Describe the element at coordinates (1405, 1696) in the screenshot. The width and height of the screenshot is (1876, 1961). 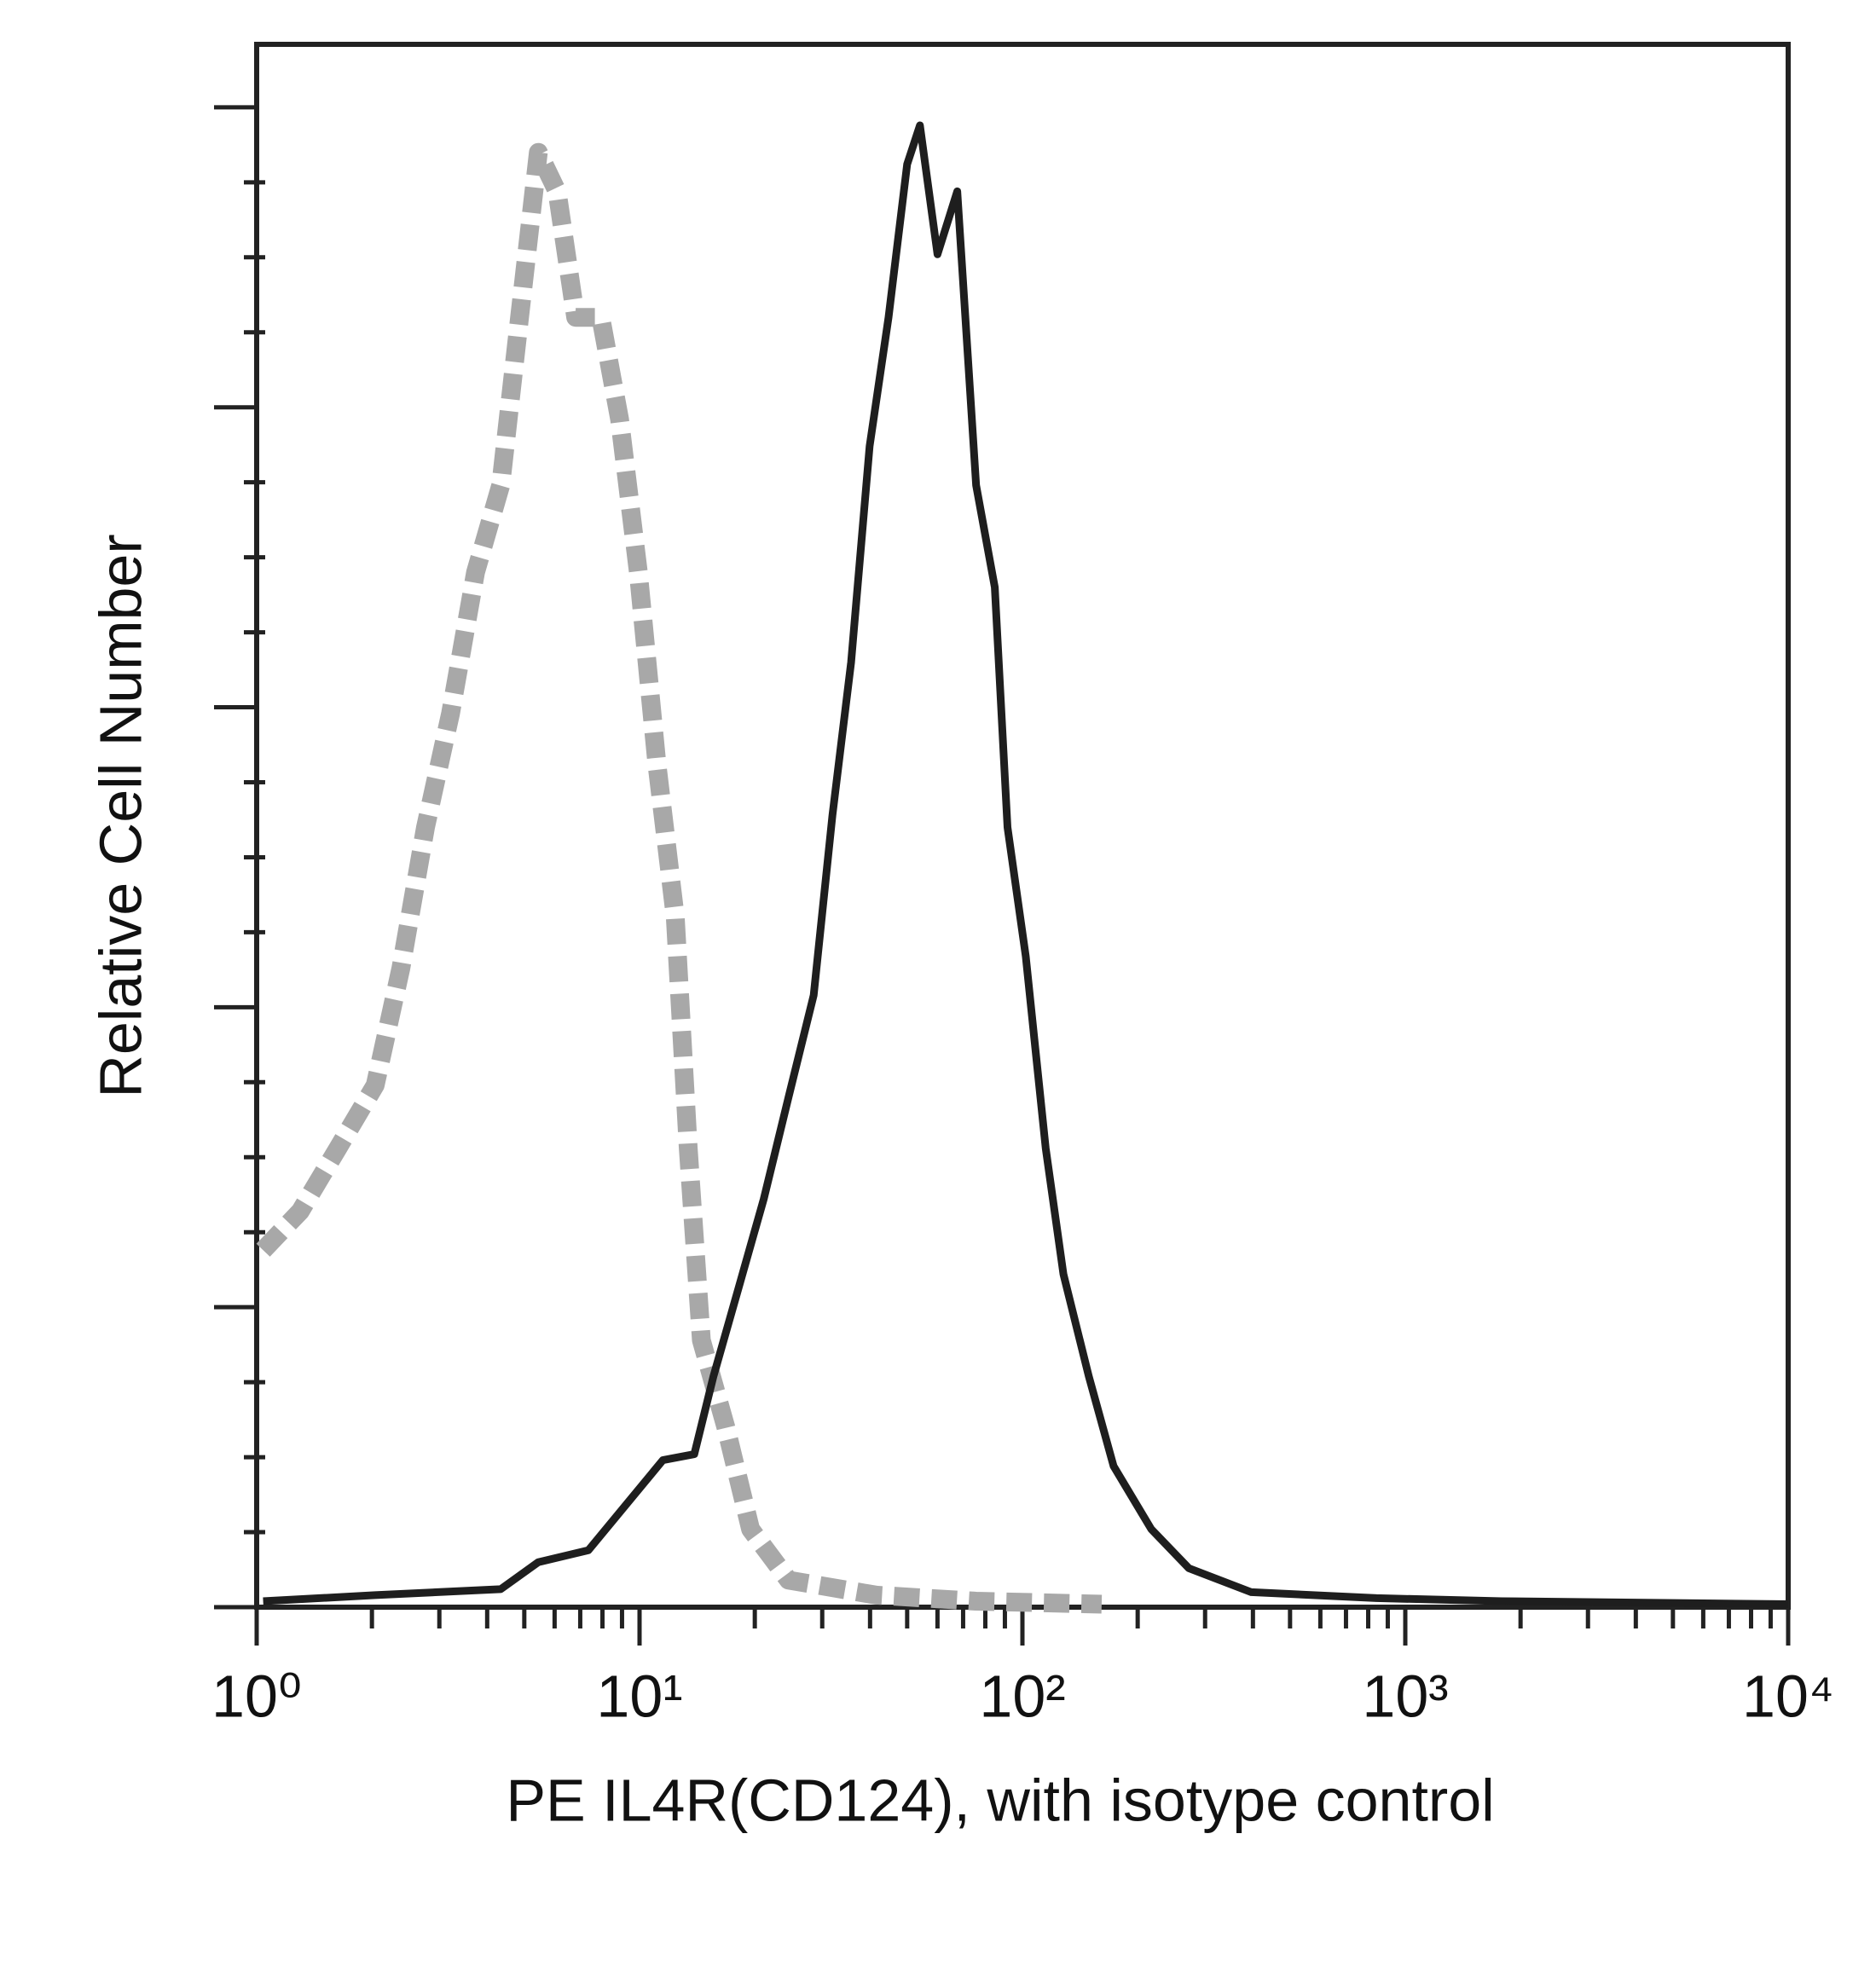
I see `x-tick-label: 10³` at that location.